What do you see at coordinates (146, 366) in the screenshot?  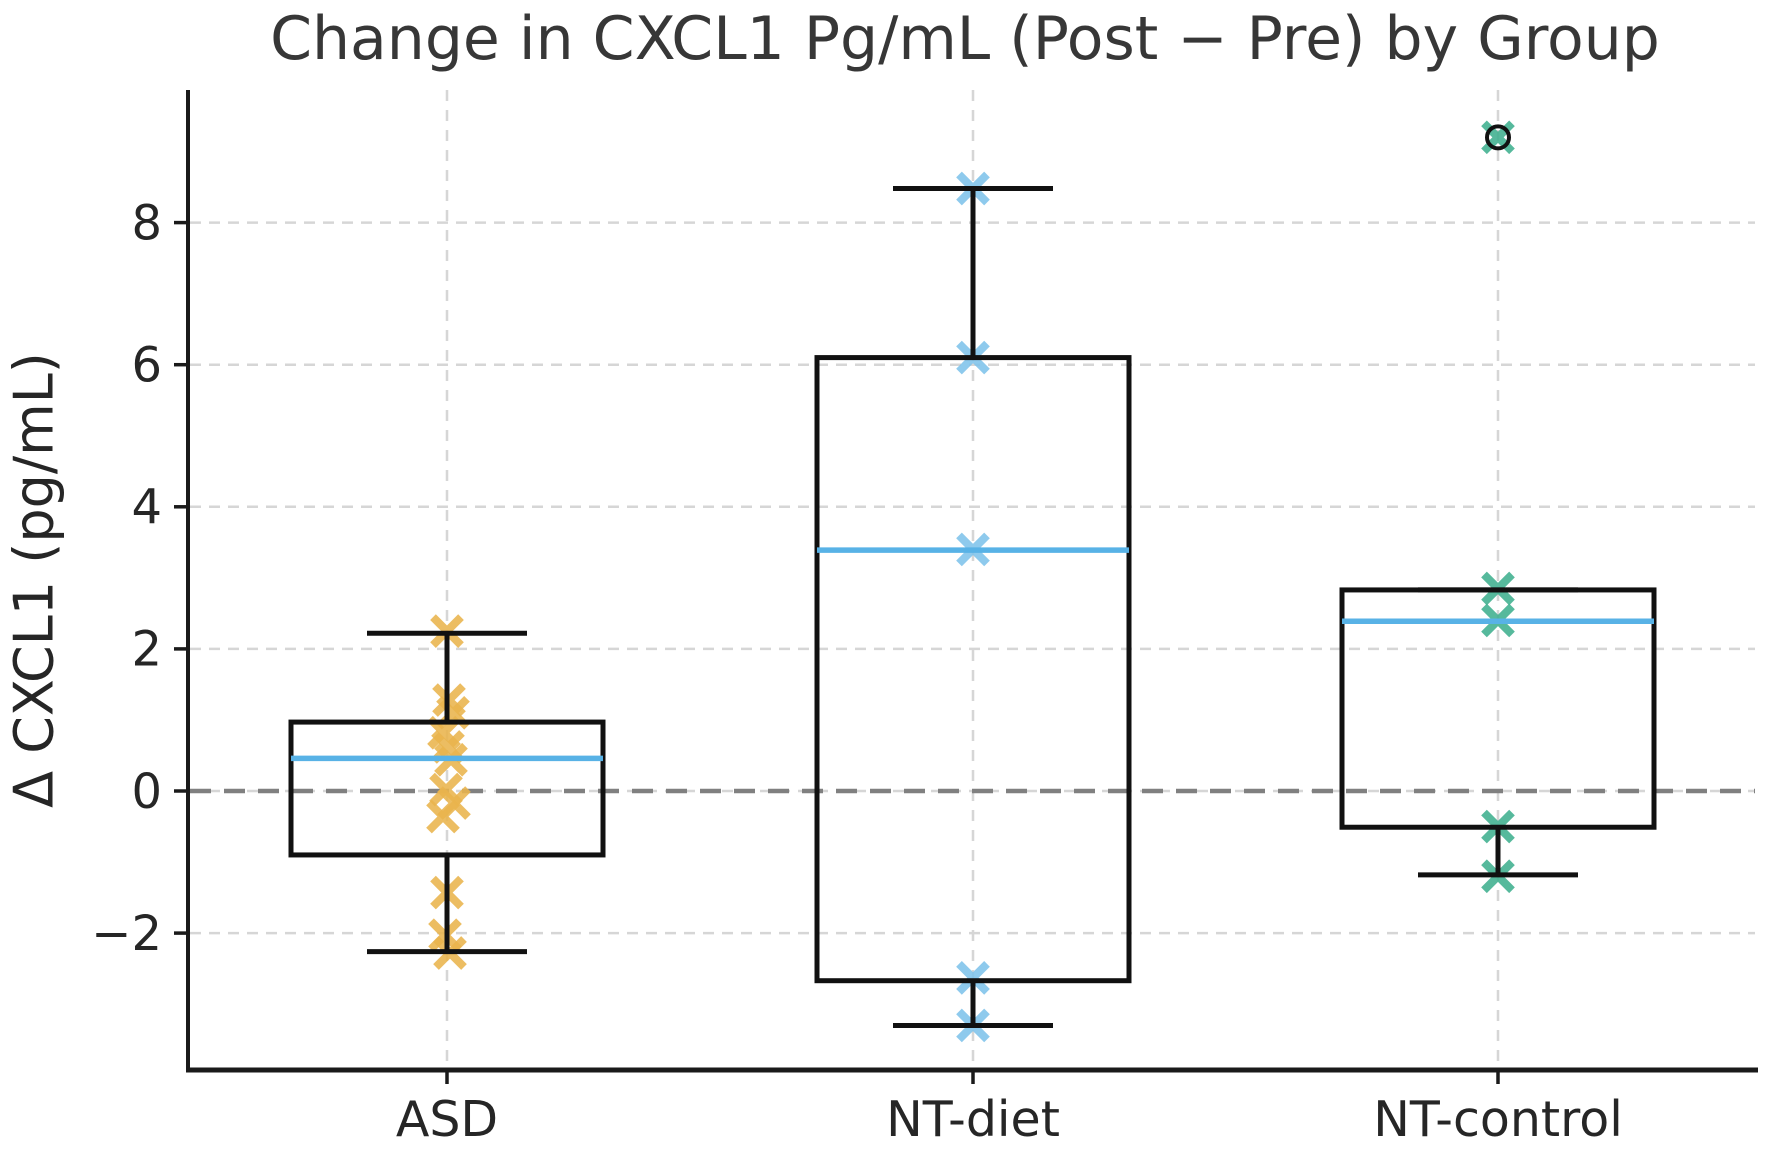 I see `y-tick-label: 6` at bounding box center [146, 366].